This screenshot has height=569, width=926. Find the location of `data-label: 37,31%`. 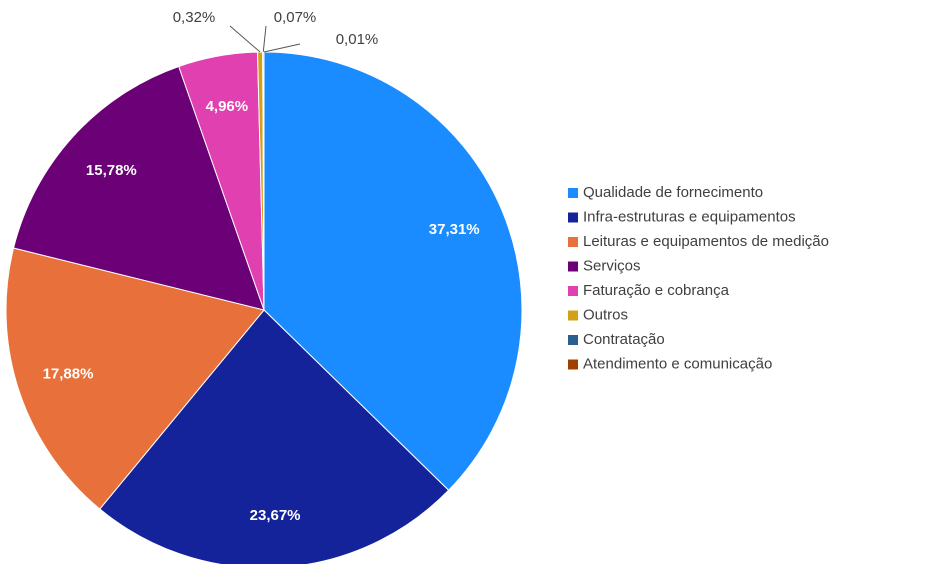

data-label: 37,31% is located at coordinates (454, 229).